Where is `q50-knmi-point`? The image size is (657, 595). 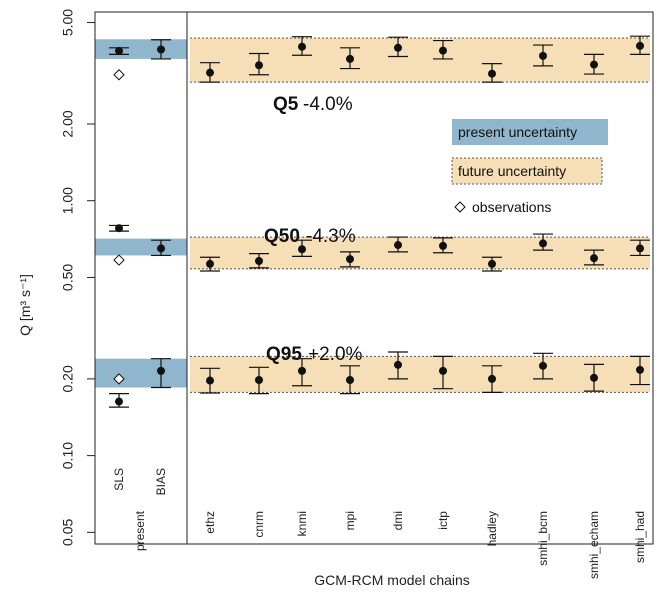
q50-knmi-point is located at coordinates (302, 249).